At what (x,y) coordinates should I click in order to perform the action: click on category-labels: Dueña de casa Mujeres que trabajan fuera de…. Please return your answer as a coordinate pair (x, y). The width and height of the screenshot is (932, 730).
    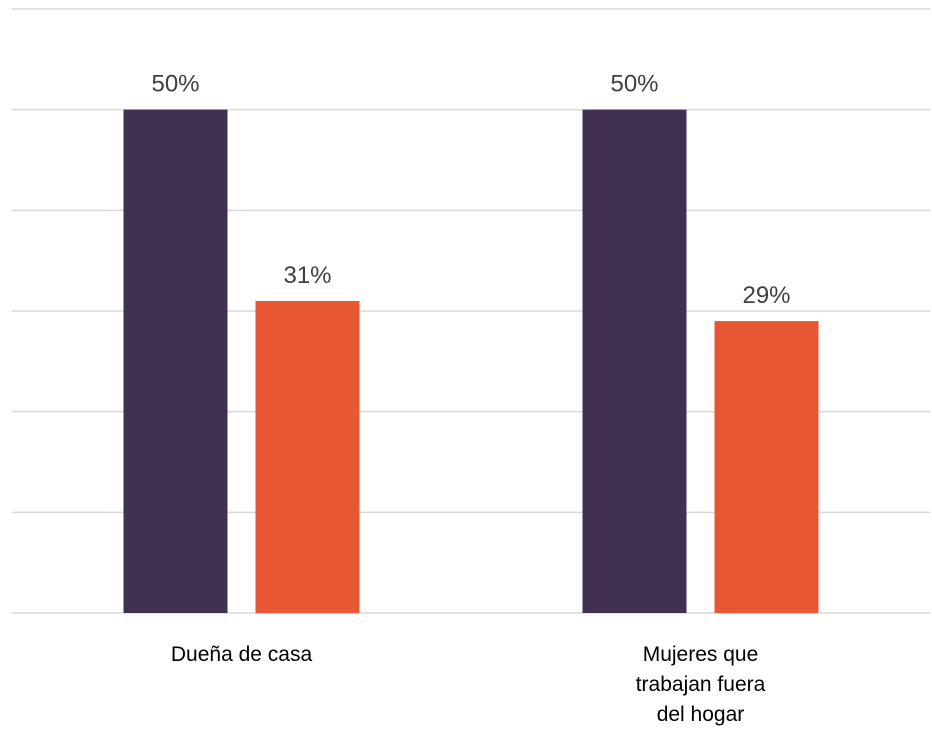
    Looking at the image, I should click on (468, 684).